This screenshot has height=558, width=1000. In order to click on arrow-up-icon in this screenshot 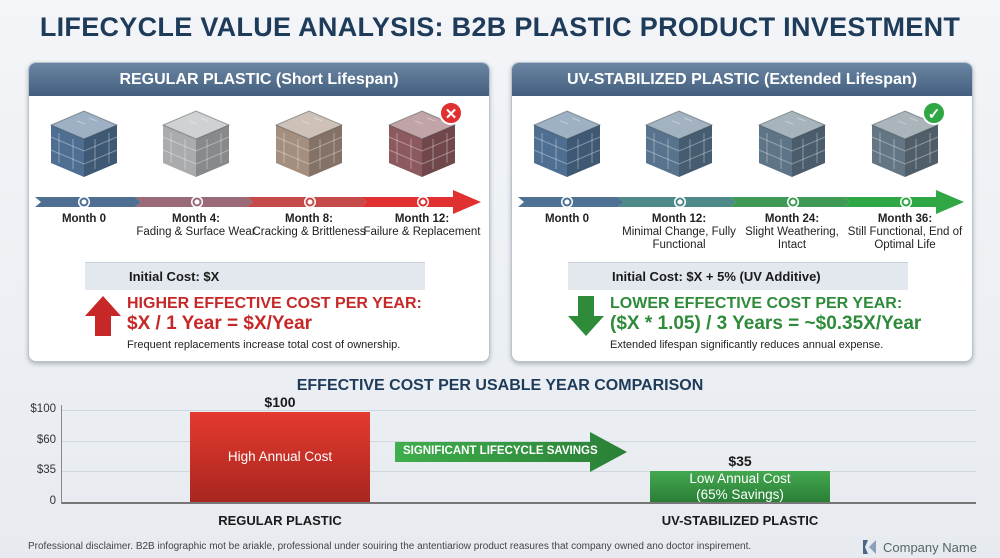, I will do `click(103, 316)`.